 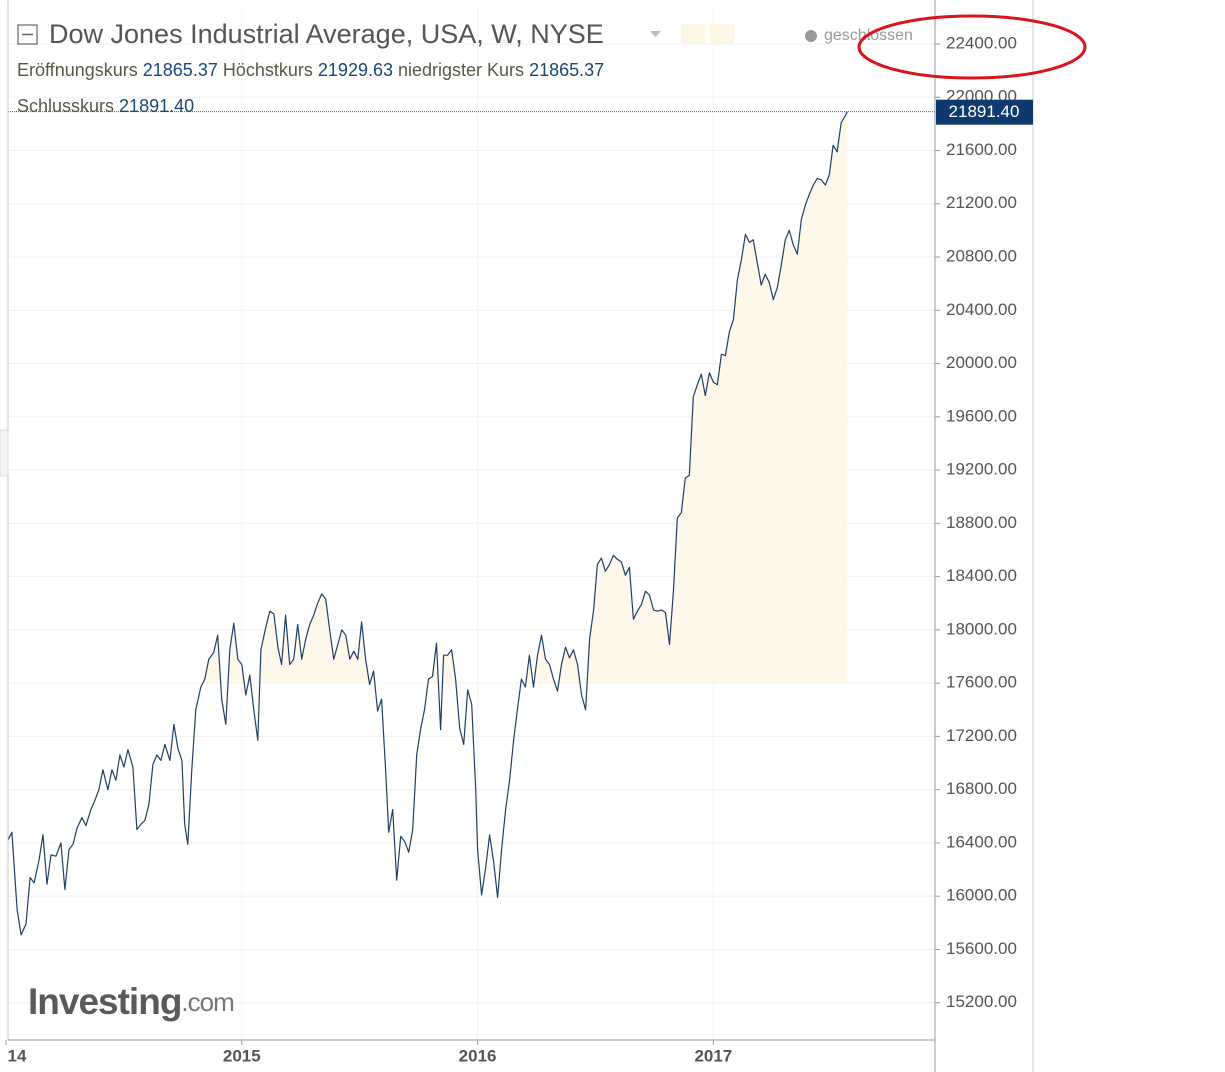 I want to click on y-tick-label: 19200.00, so click(x=981, y=469).